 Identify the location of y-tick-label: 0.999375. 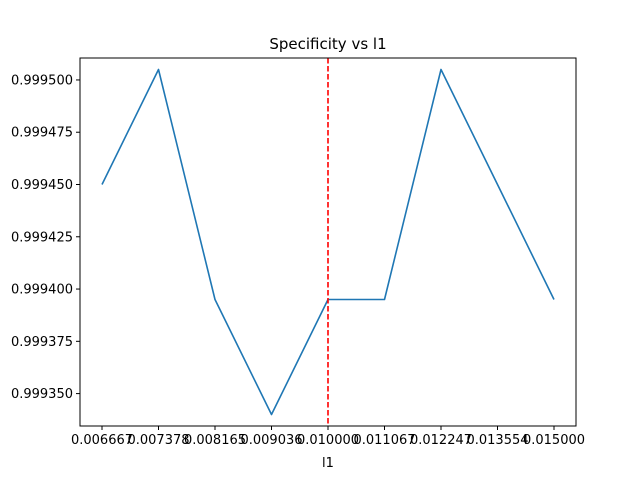
(42, 342).